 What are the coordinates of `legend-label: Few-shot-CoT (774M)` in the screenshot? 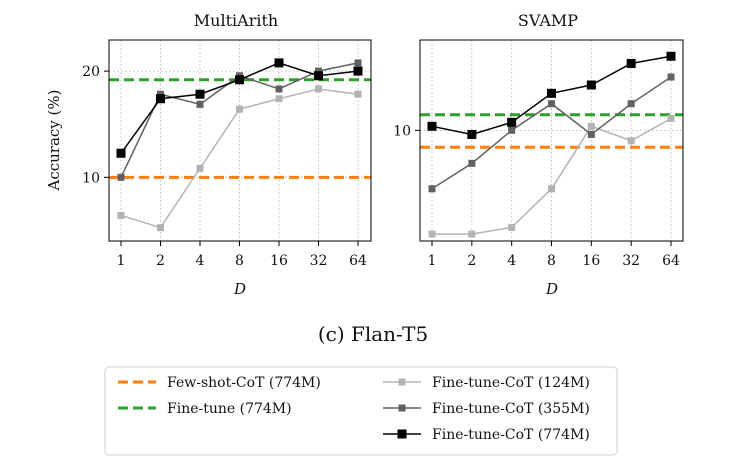 It's located at (244, 383).